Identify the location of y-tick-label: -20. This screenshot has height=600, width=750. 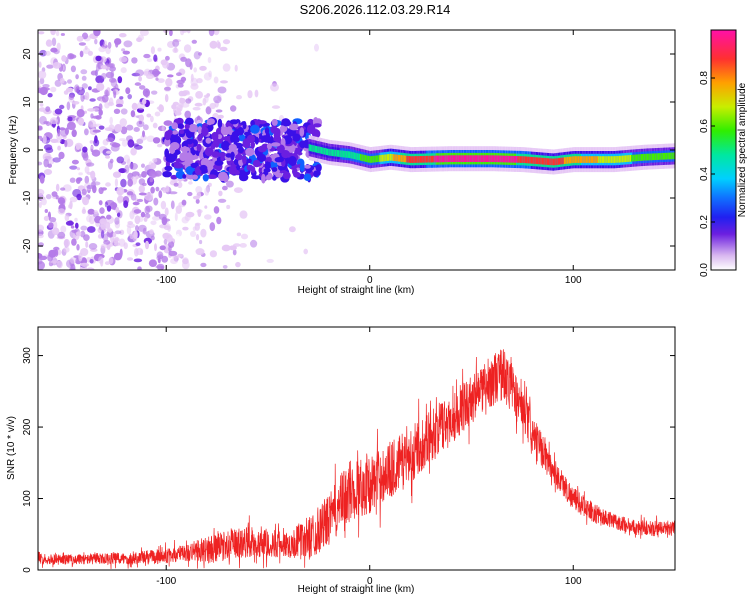
(27, 245).